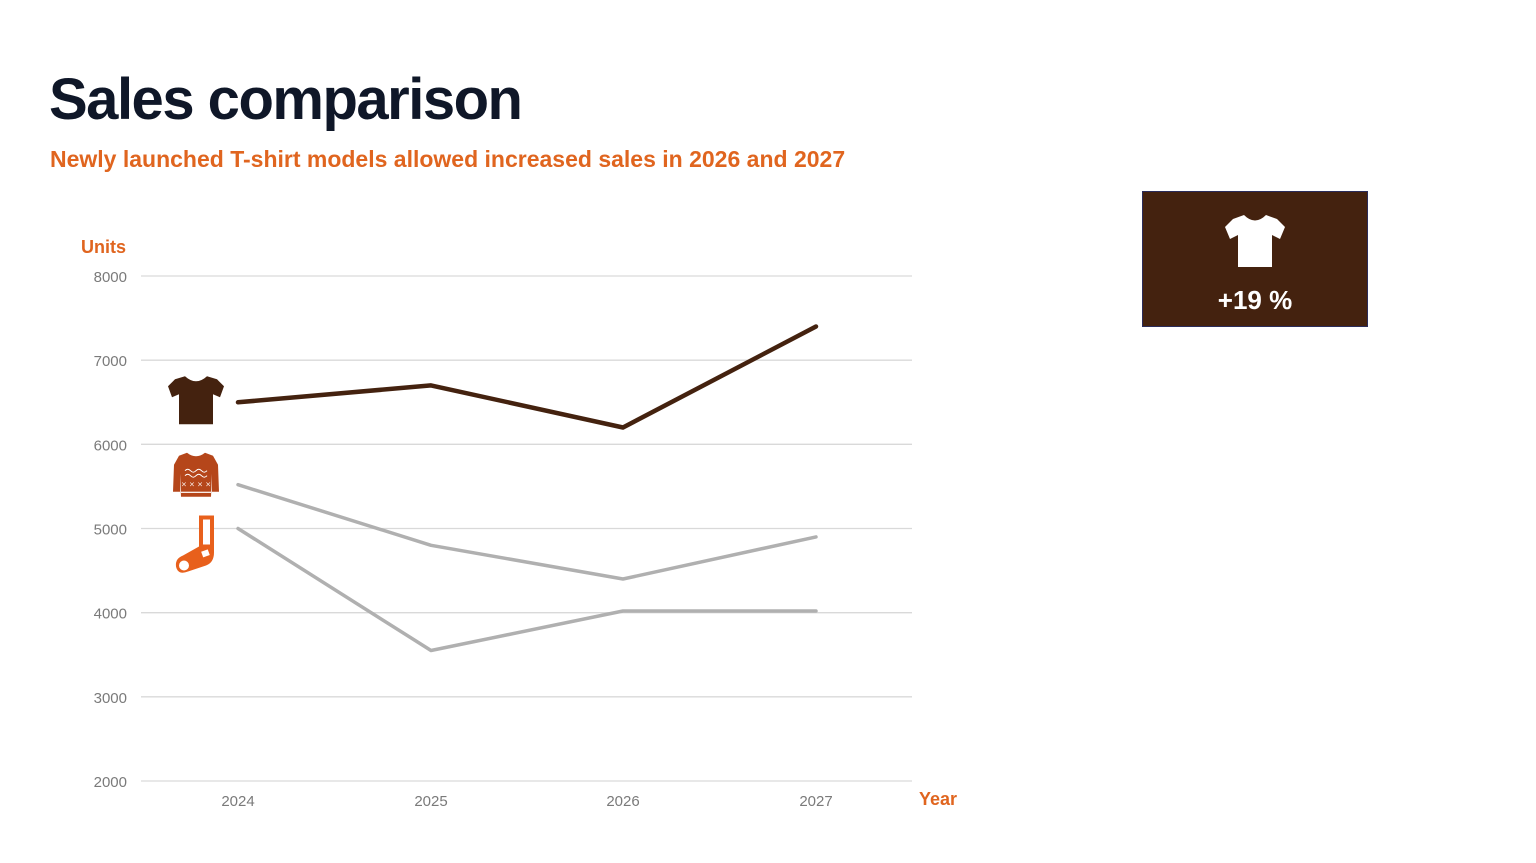  I want to click on sweater-icon: × × × ×, so click(196, 474).